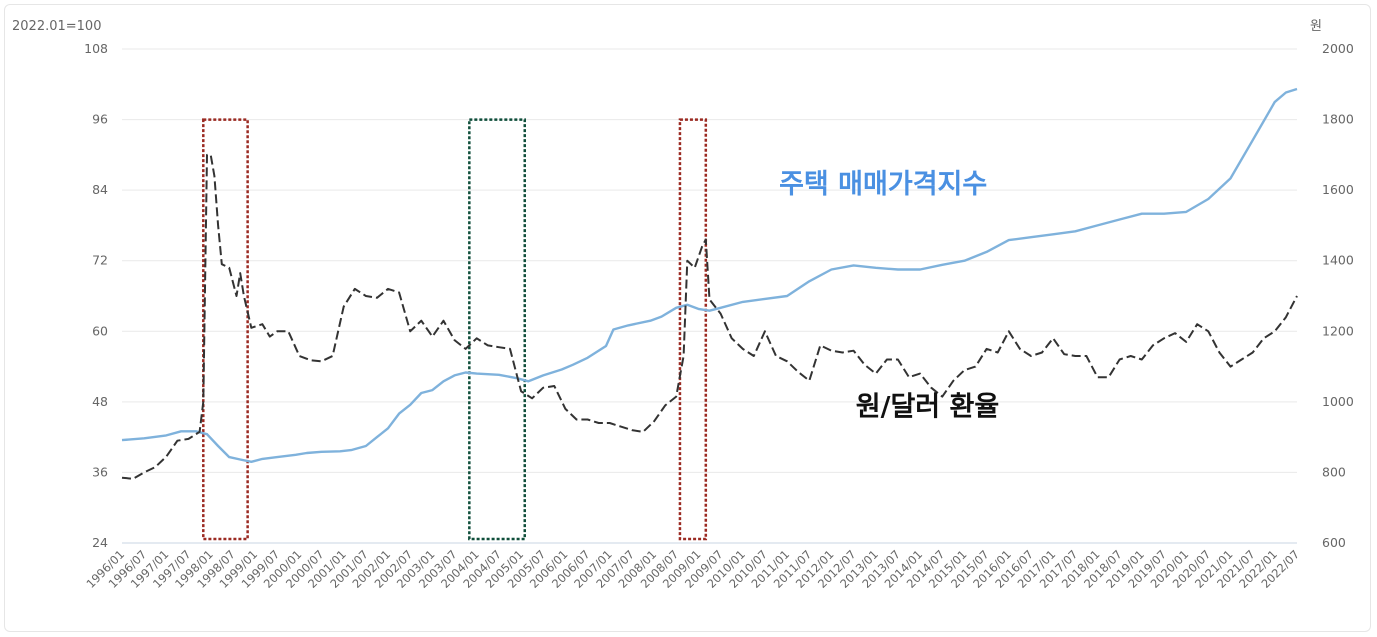  What do you see at coordinates (1316, 26) in the screenshot?
I see `right-axis-unit-label: 원` at bounding box center [1316, 26].